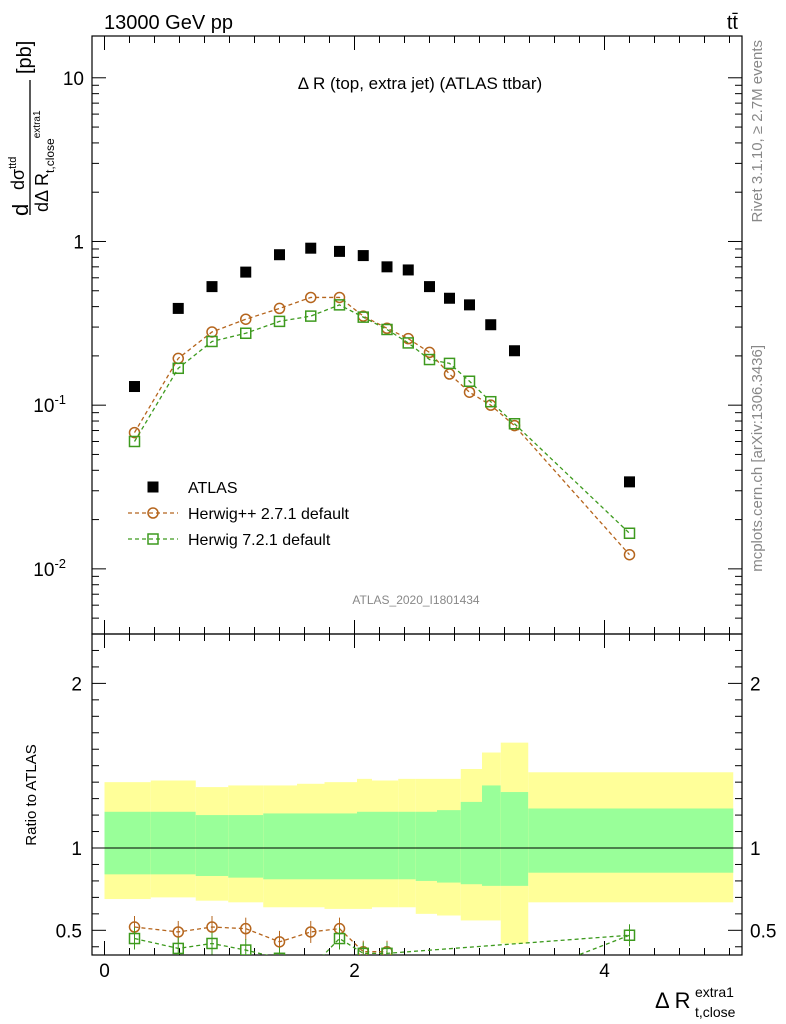  Describe the element at coordinates (354, 971) in the screenshot. I see `x-tick-label: 2` at that location.